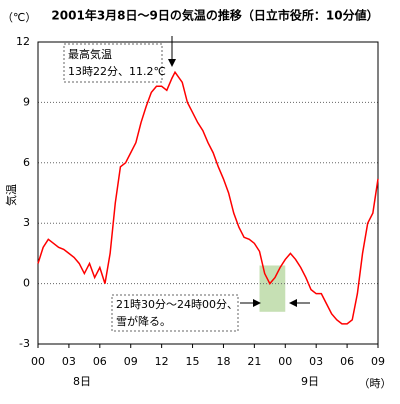  What do you see at coordinates (11, 195) in the screenshot?
I see `y-label: 気温` at bounding box center [11, 195].